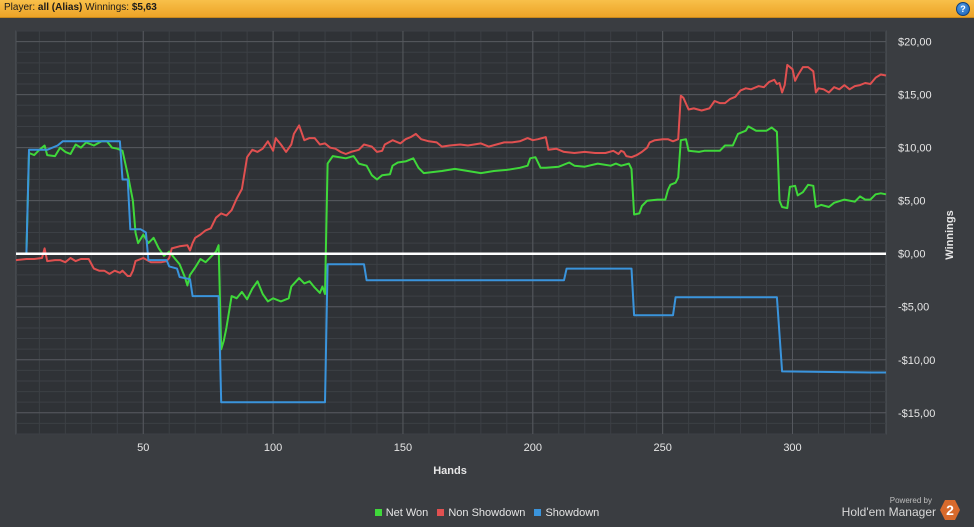 Image resolution: width=974 pixels, height=527 pixels. Describe the element at coordinates (403, 448) in the screenshot. I see `x-tick-label: 150` at that location.